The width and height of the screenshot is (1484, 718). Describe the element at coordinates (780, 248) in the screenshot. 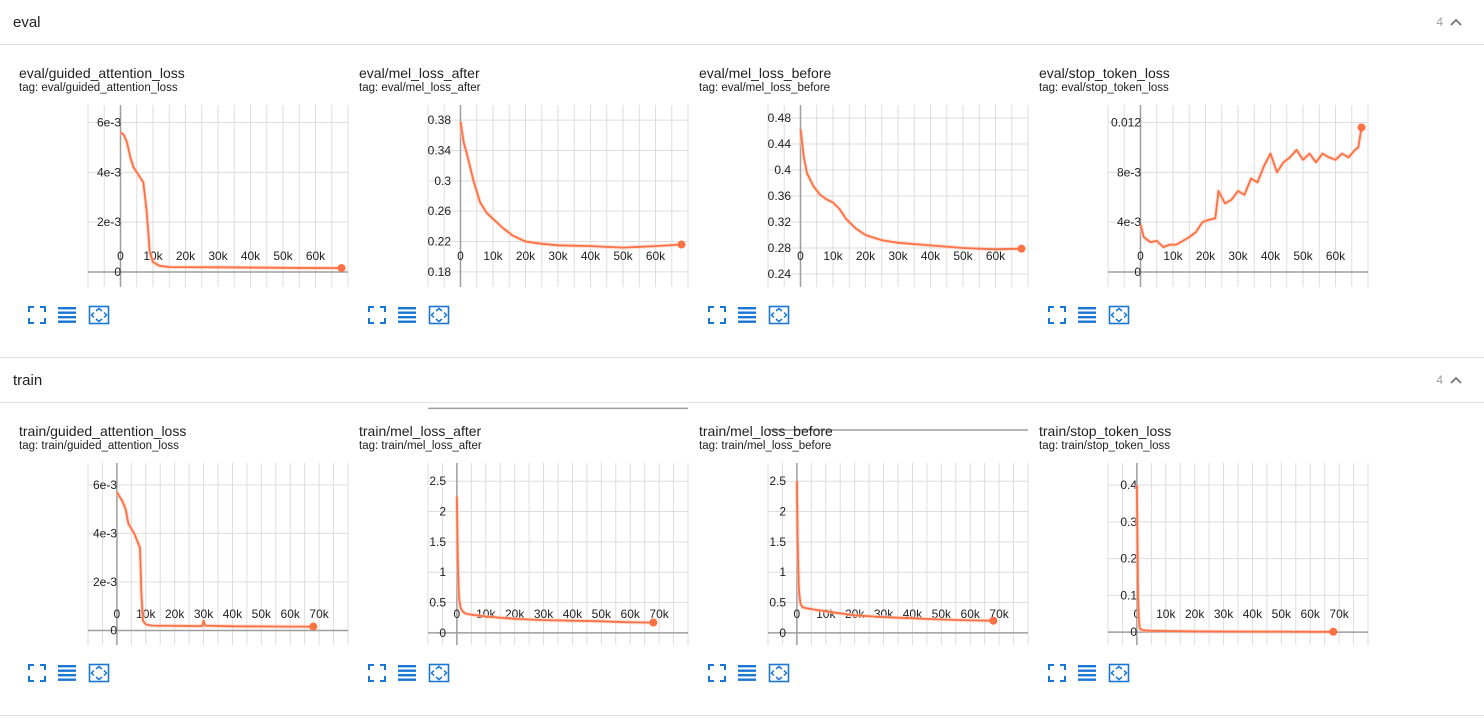

I see `y-tick-label: 0.28` at that location.